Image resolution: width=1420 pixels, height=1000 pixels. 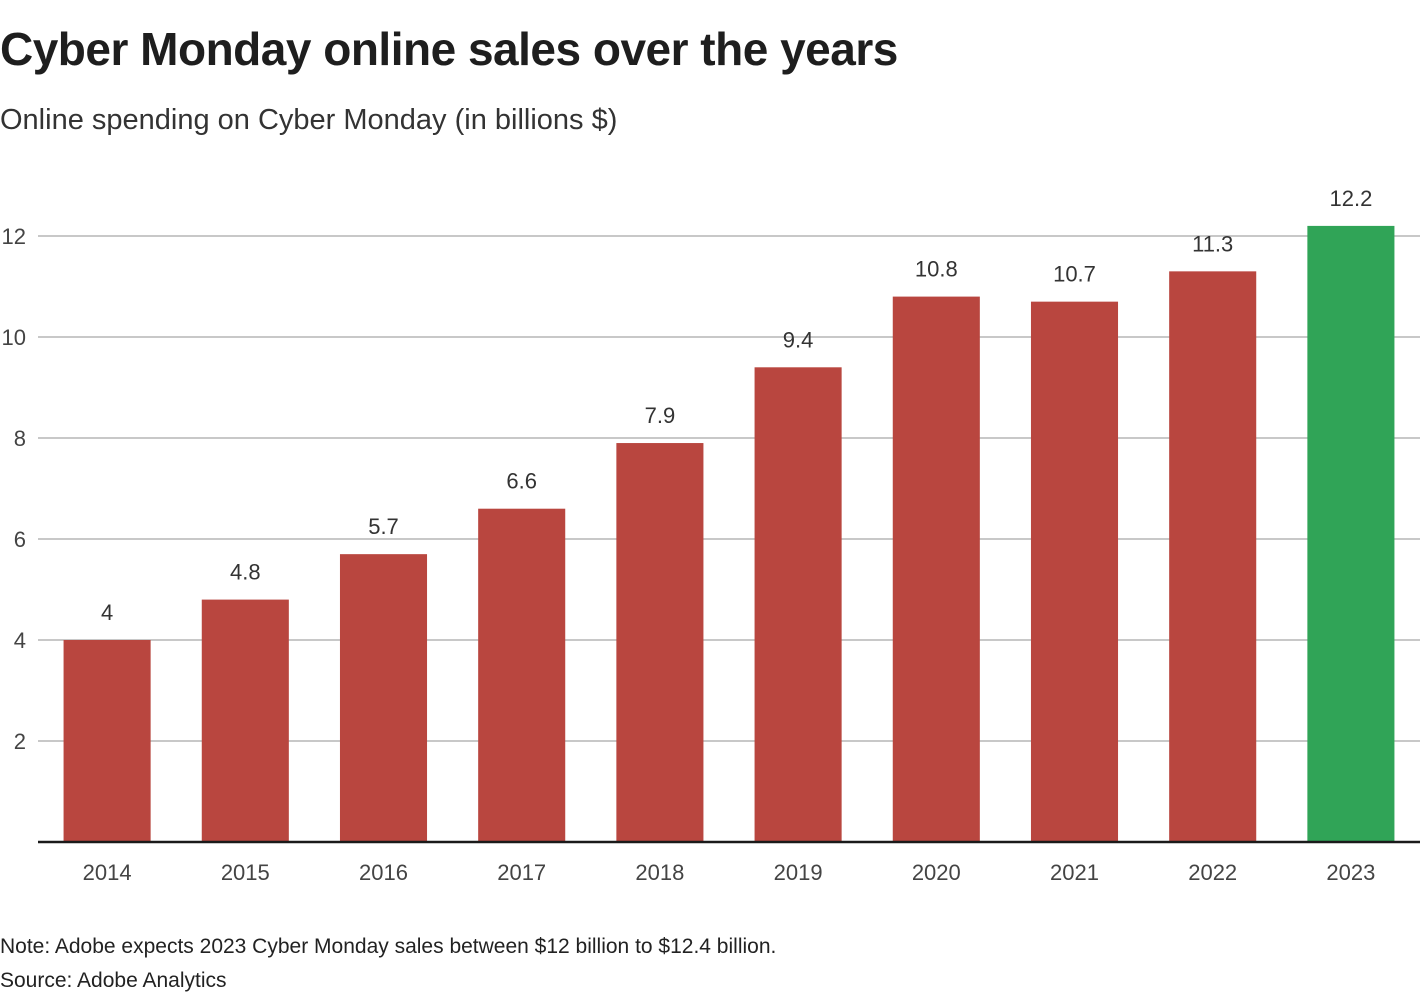 I want to click on y-axis-ticks: 2 4 6 8 10 12, so click(x=14, y=489).